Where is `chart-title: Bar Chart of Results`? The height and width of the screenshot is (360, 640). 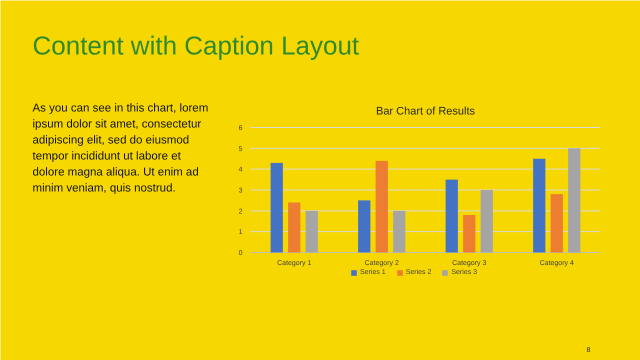 chart-title: Bar Chart of Results is located at coordinates (426, 112).